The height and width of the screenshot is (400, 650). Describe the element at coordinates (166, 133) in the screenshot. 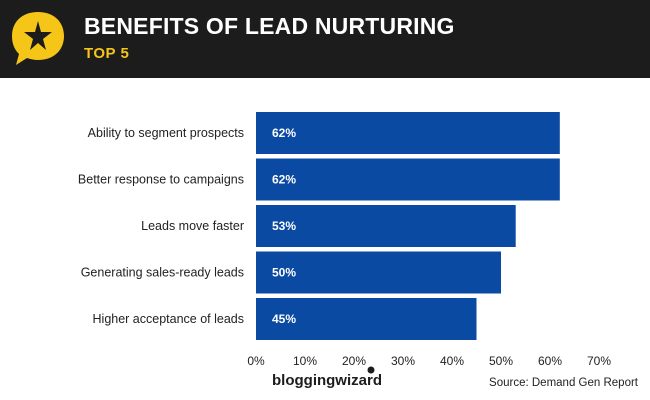

I see `category-label: Ability to segment prospects` at that location.